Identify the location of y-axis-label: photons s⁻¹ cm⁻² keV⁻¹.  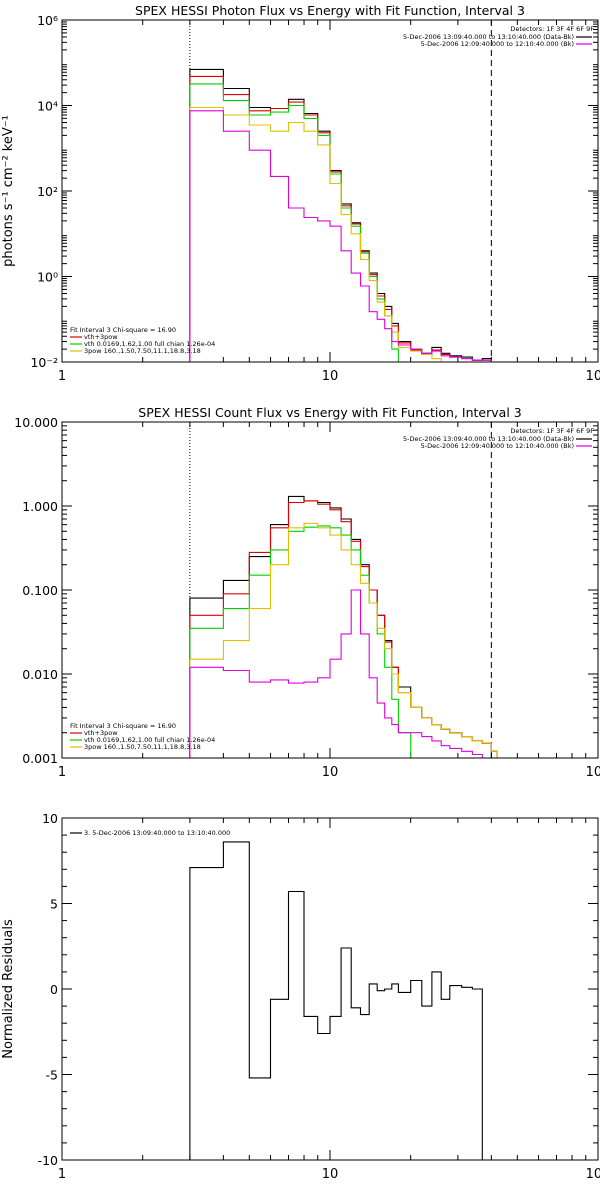
(8, 191).